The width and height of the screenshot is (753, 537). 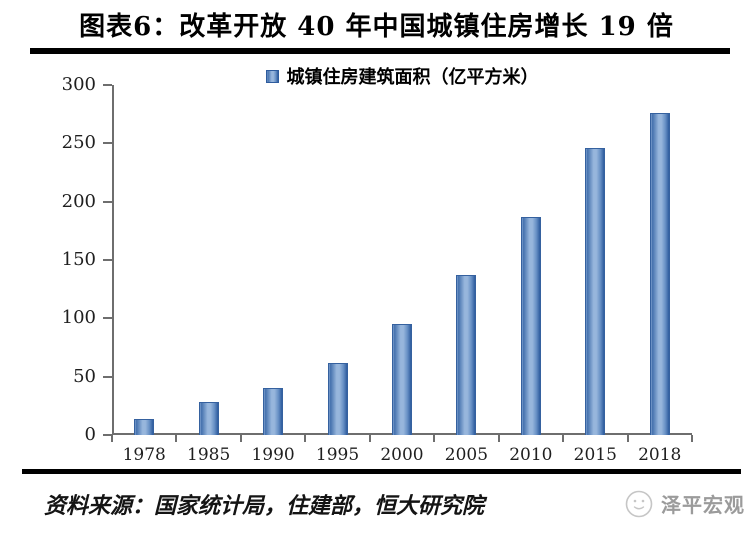 I want to click on bar-column-2010, so click(x=531, y=260).